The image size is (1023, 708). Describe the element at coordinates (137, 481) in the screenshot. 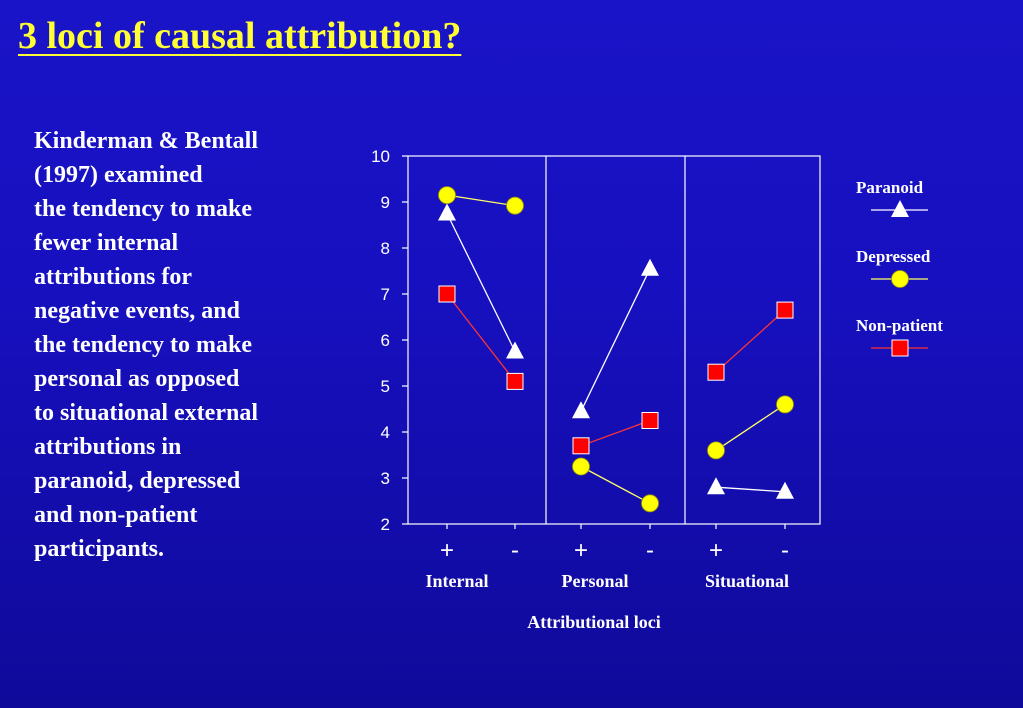

I see `body-line: paranoid, depressed` at that location.